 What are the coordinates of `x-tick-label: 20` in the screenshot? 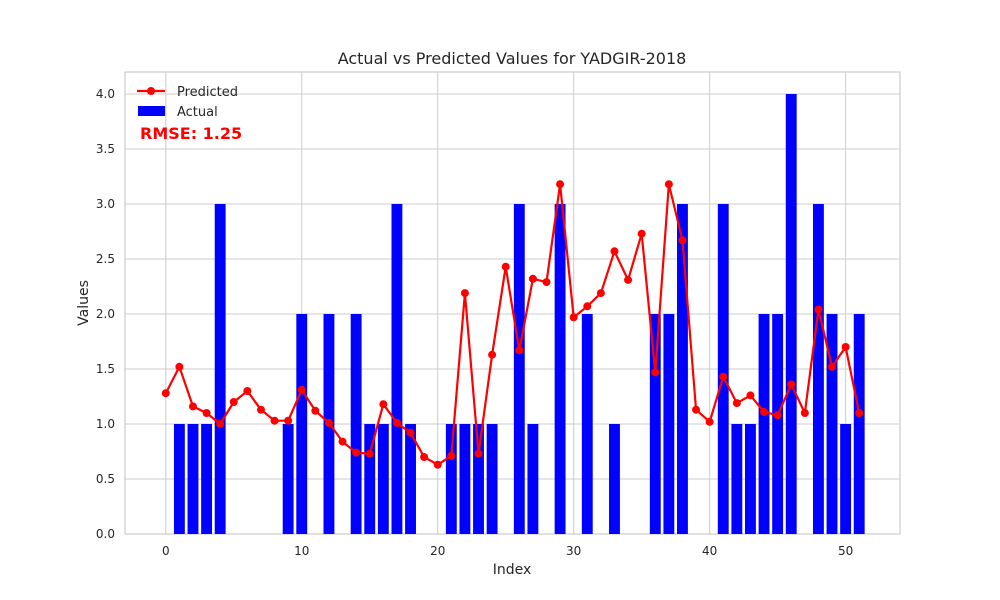 It's located at (437, 551).